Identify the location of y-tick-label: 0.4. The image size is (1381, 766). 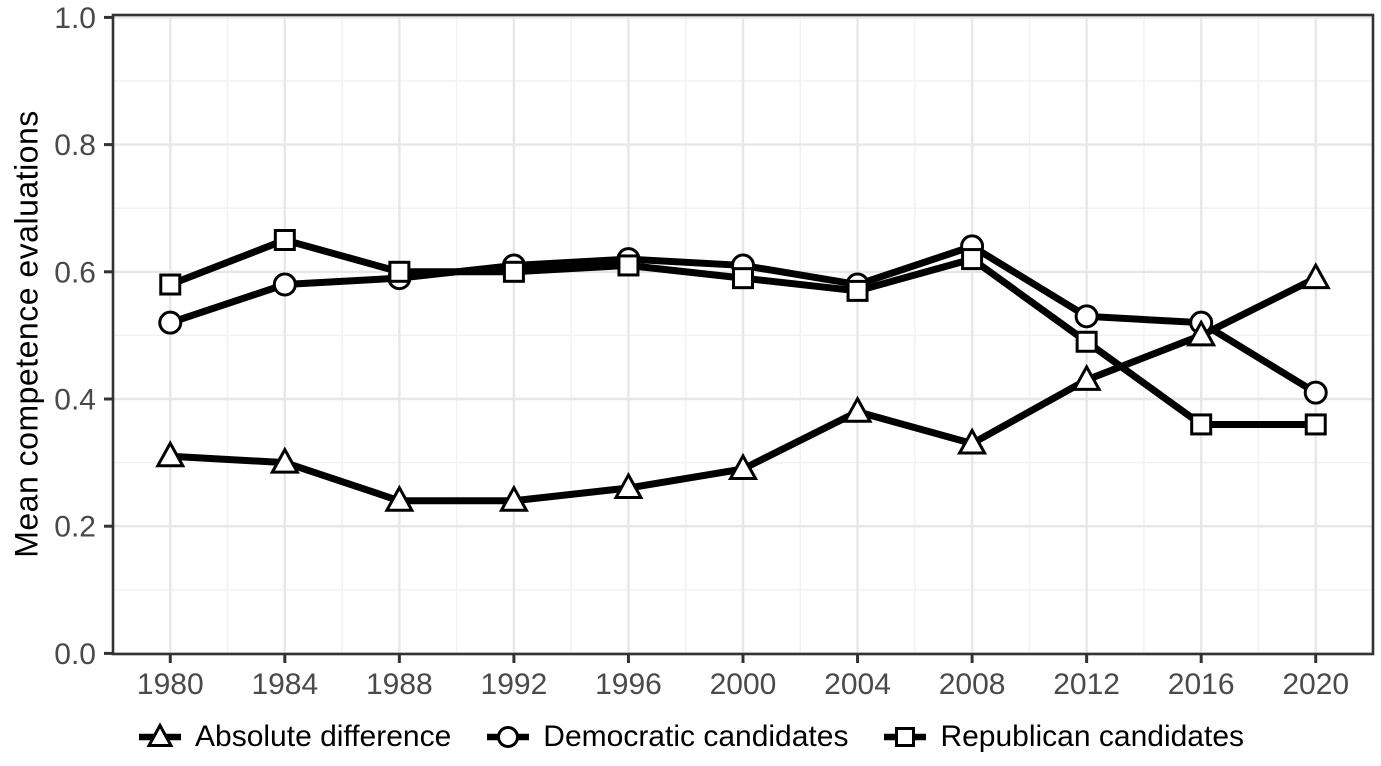
(75, 400).